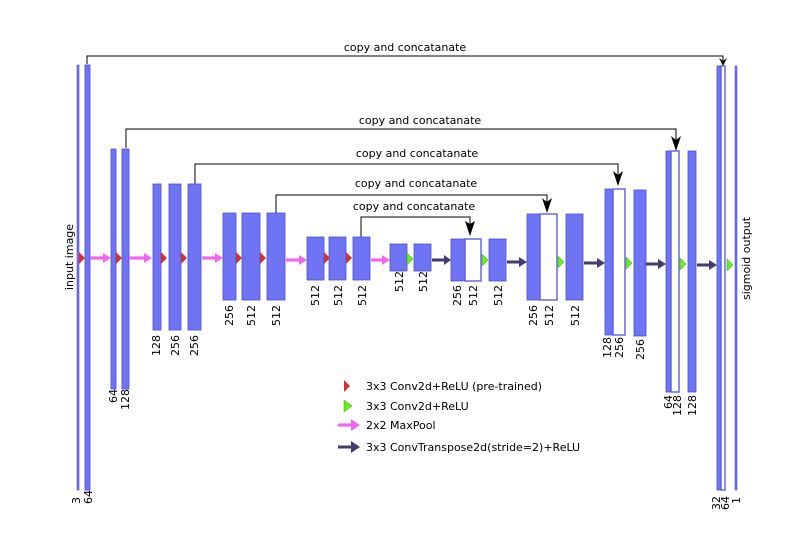 The image size is (812, 547). I want to click on operations, so click(406, 262).